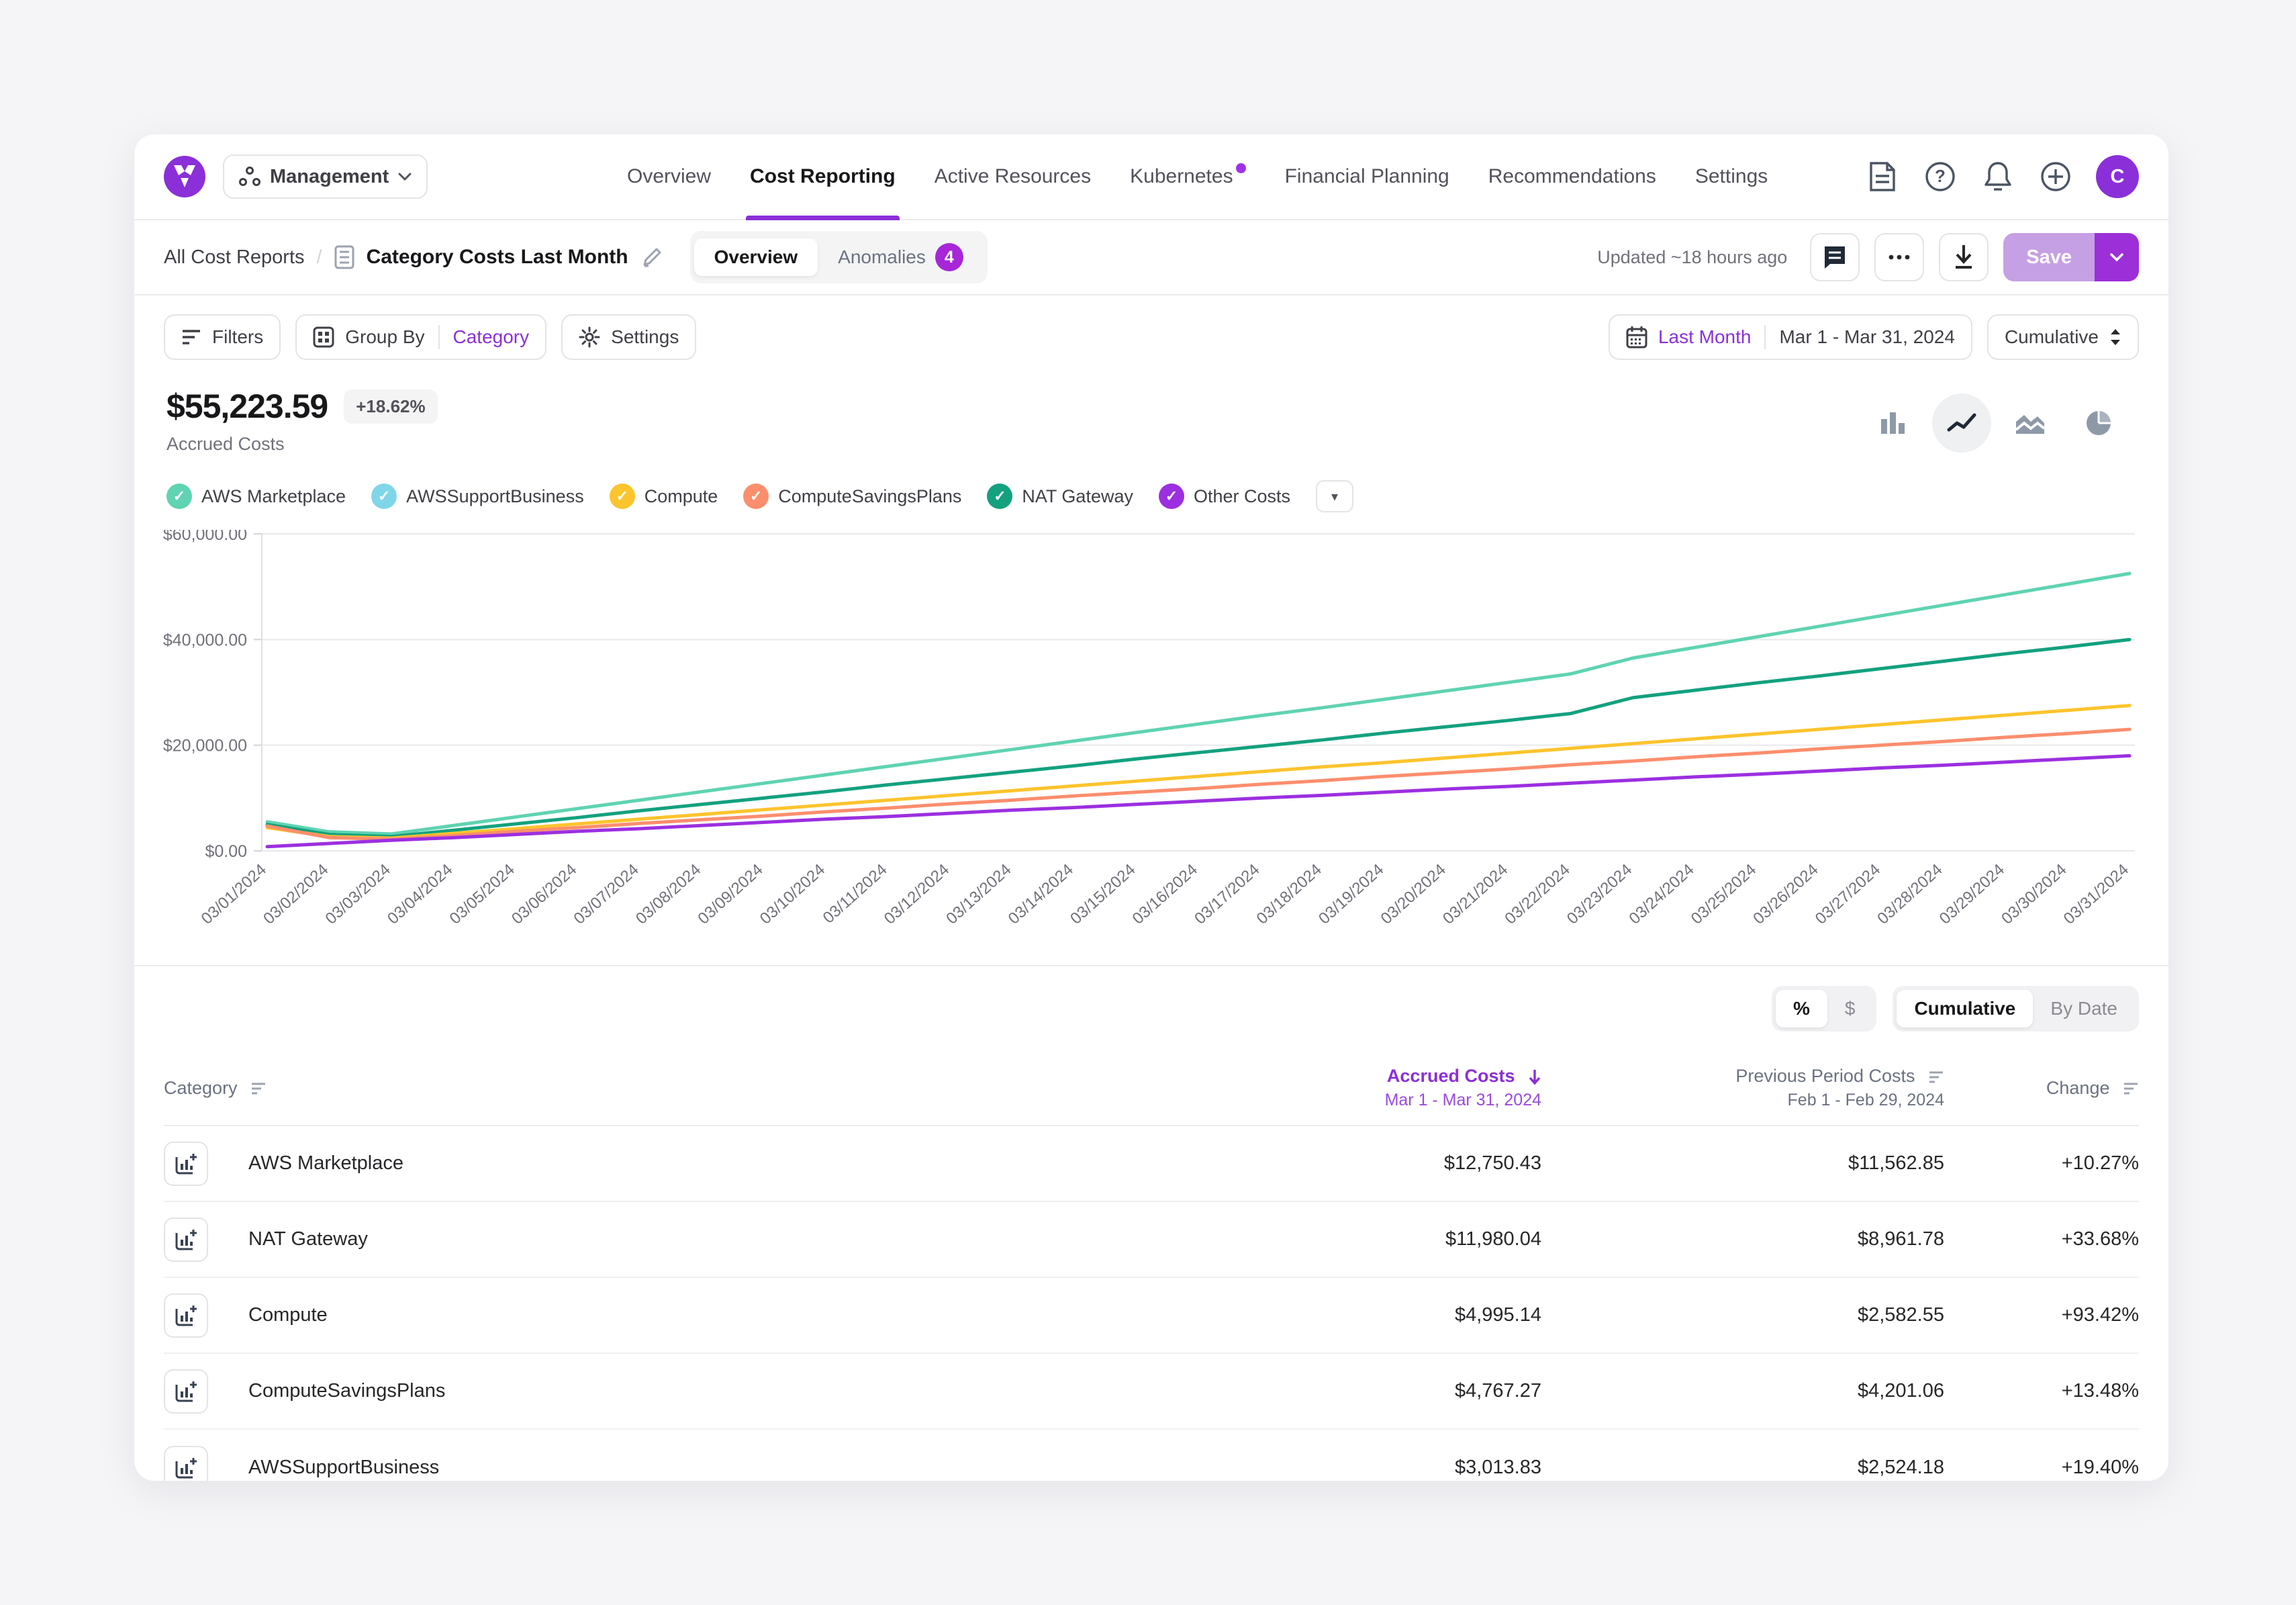 The image size is (2296, 1605). I want to click on save-dropdown-button, so click(2117, 257).